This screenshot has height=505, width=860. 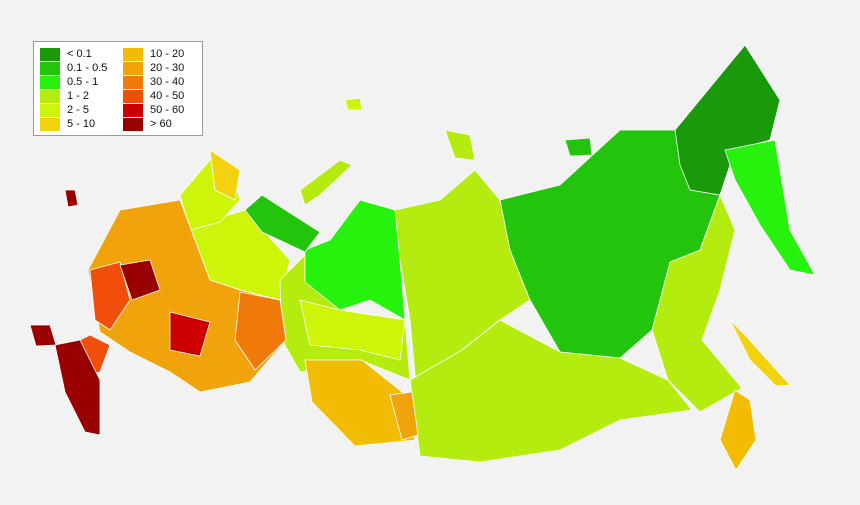 I want to click on legend-item: 50 - 60, so click(x=153, y=110).